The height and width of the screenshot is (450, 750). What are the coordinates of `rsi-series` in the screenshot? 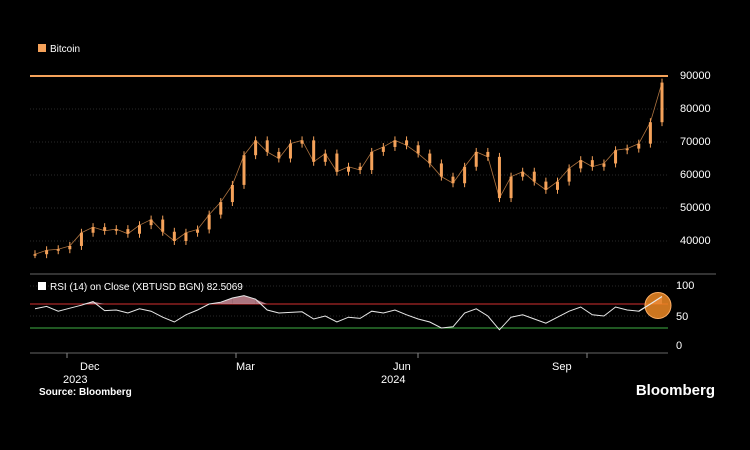 It's located at (348, 313).